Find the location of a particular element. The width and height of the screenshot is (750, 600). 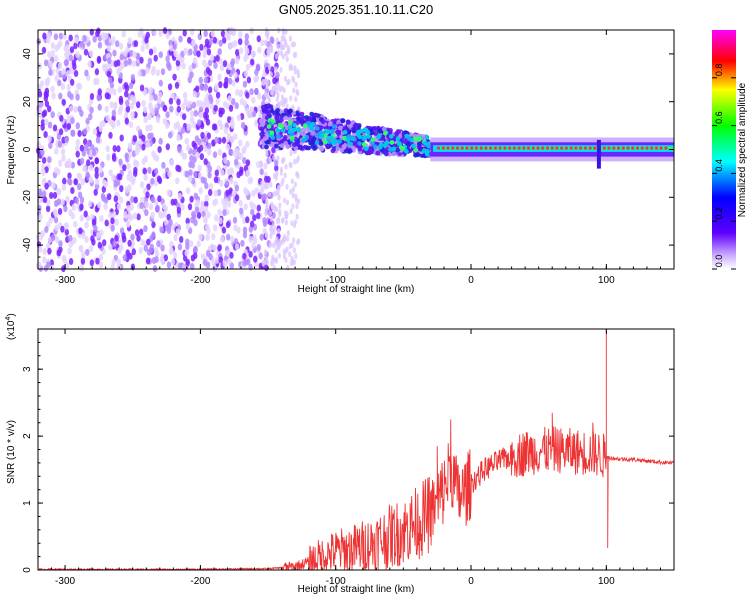

snr-y-tick-label: 3 is located at coordinates (27, 369).